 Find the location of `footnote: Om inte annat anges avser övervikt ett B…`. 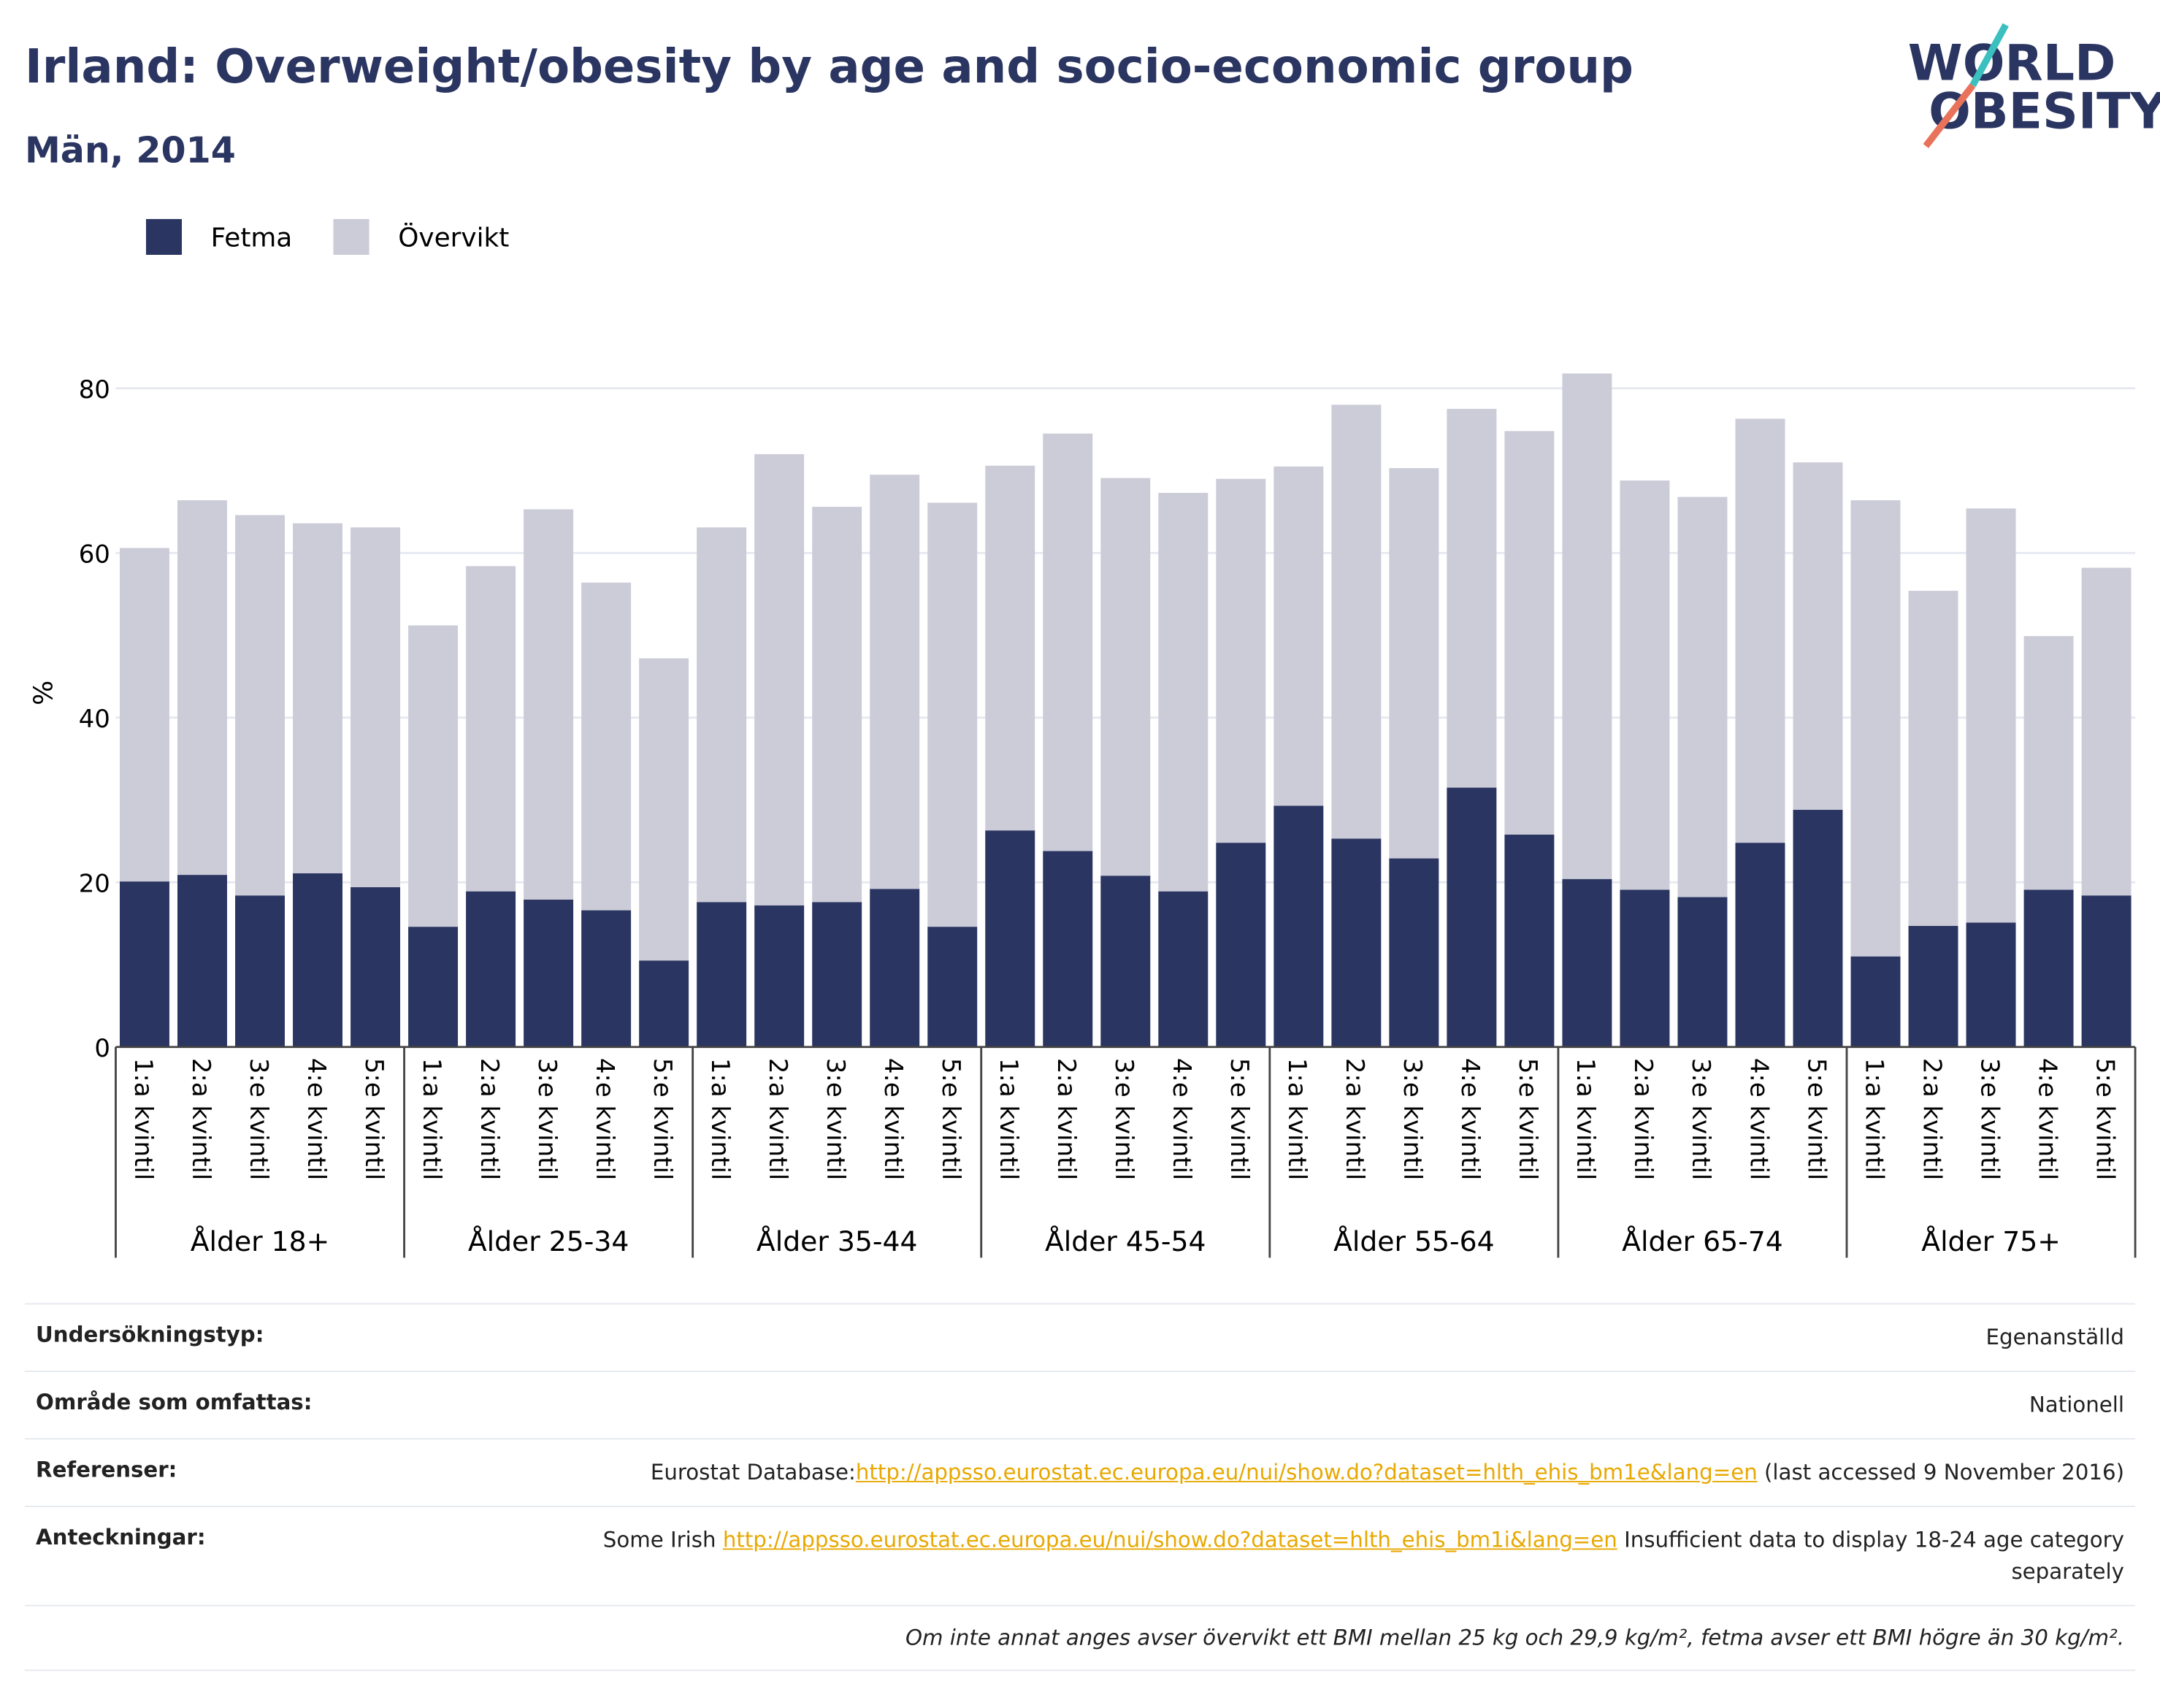

footnote: Om inte annat anges avser övervikt ett B… is located at coordinates (1080, 1637).